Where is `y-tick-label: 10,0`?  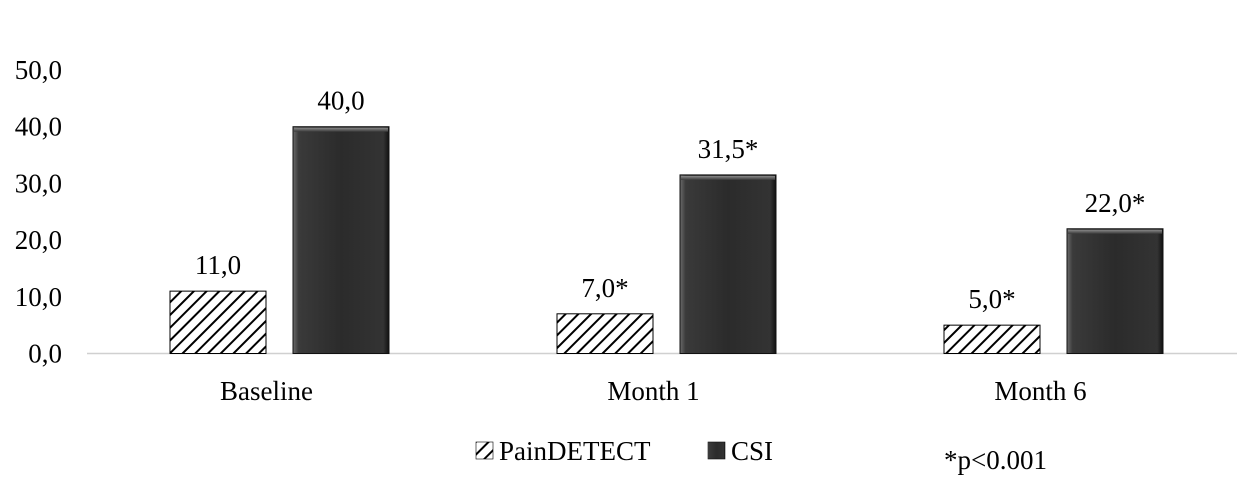 y-tick-label: 10,0 is located at coordinates (38, 297).